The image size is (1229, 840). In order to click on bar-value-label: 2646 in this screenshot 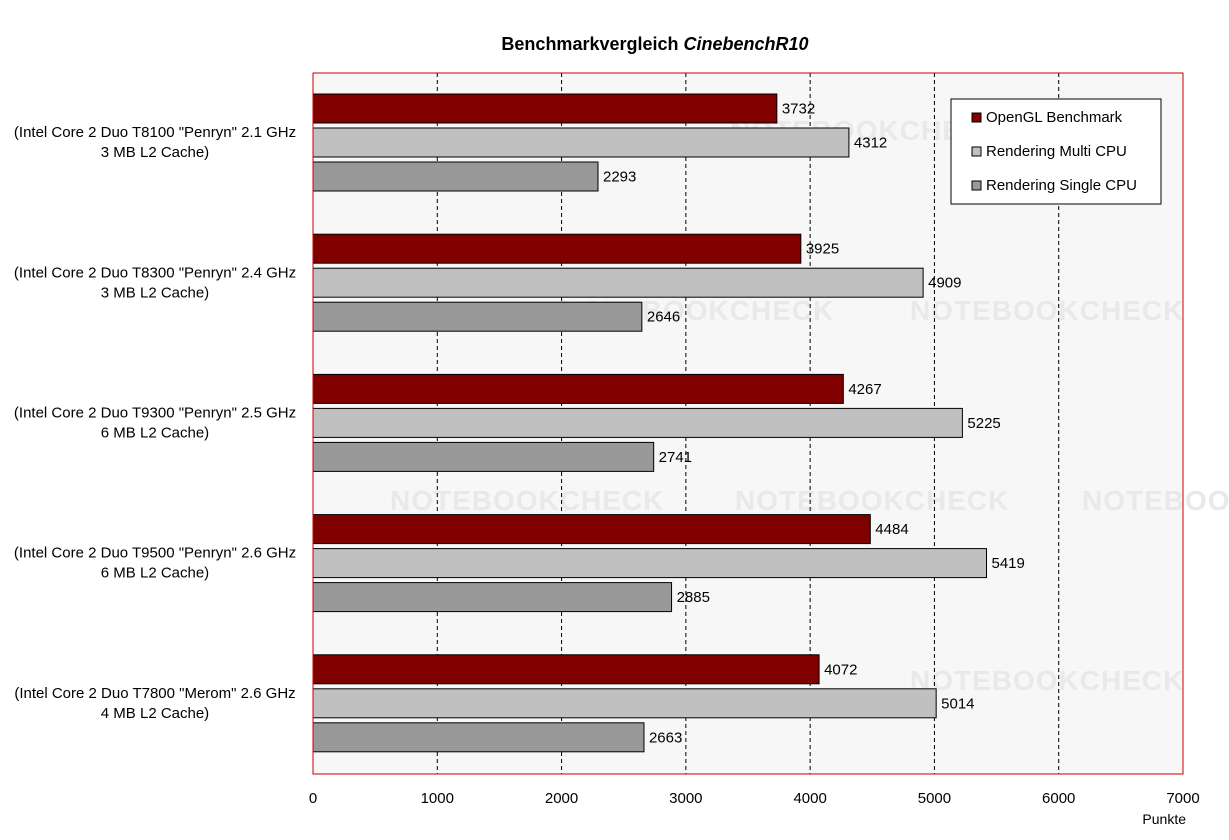, I will do `click(663, 317)`.